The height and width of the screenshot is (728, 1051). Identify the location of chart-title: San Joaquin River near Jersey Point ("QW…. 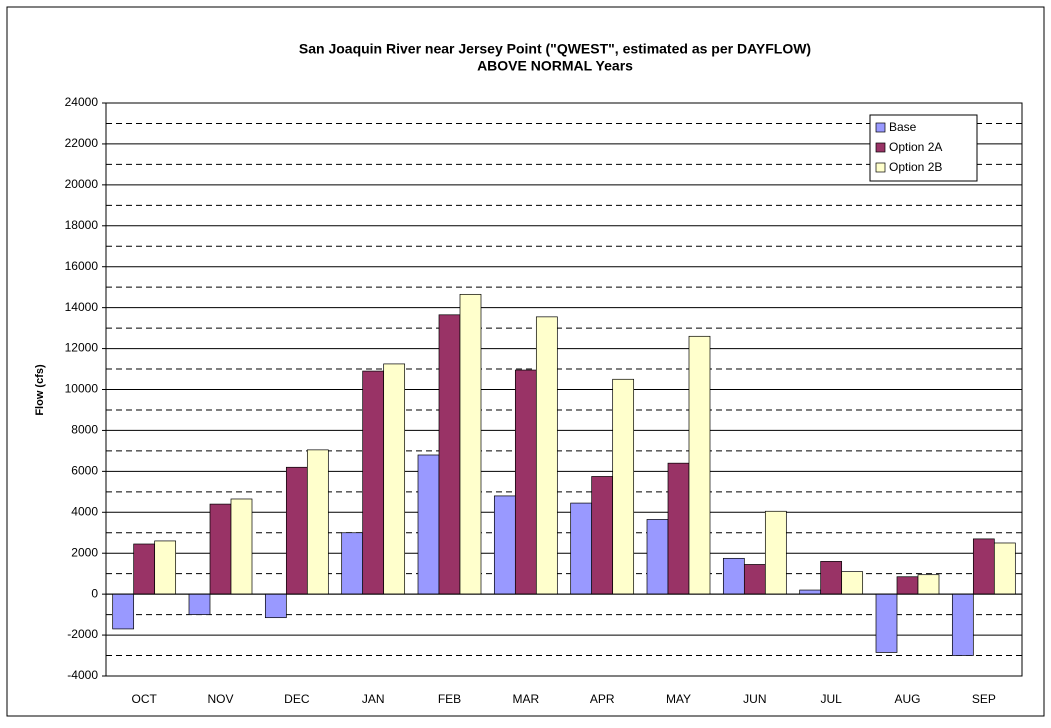
(555, 49).